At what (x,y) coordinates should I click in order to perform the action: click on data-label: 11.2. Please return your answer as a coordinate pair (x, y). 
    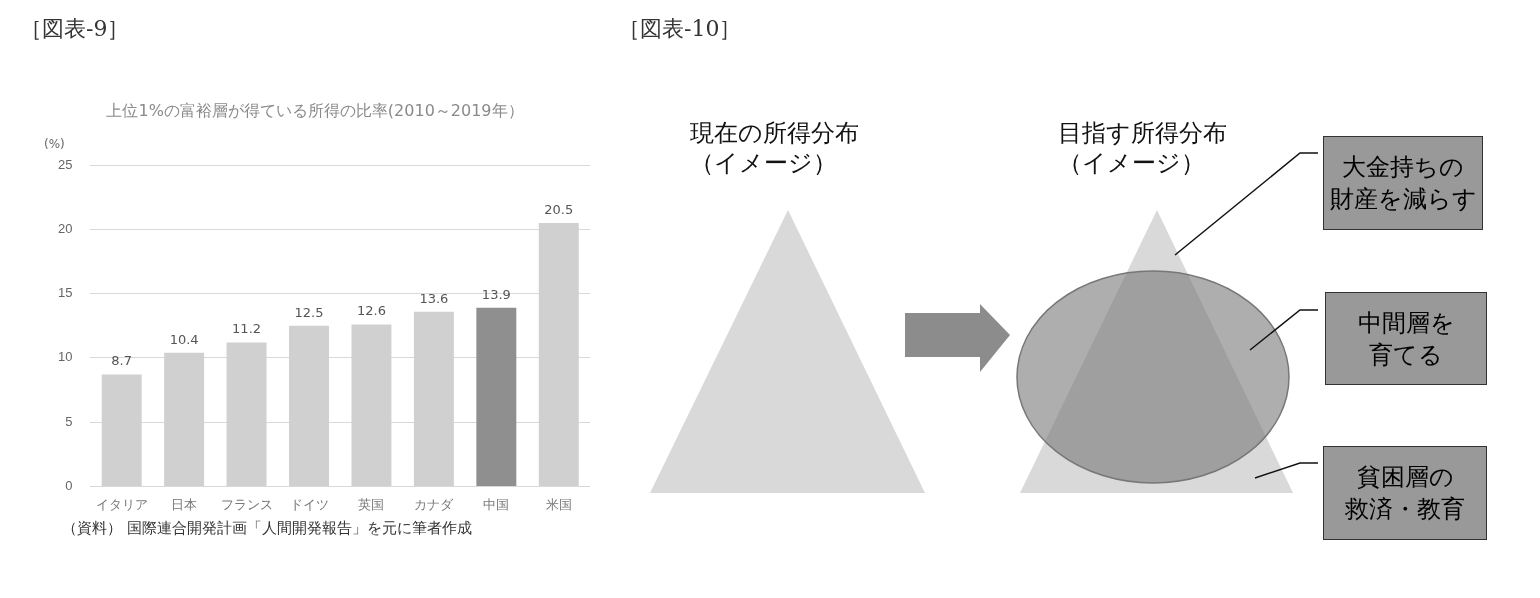
    Looking at the image, I should click on (247, 329).